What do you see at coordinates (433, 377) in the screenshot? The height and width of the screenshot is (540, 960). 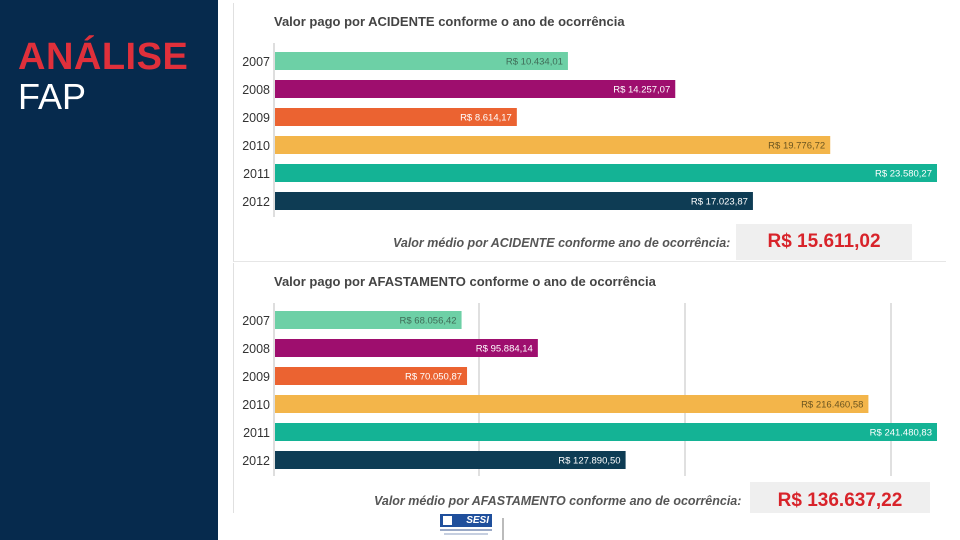 I see `bar-data-label: R$ 70.050,87` at bounding box center [433, 377].